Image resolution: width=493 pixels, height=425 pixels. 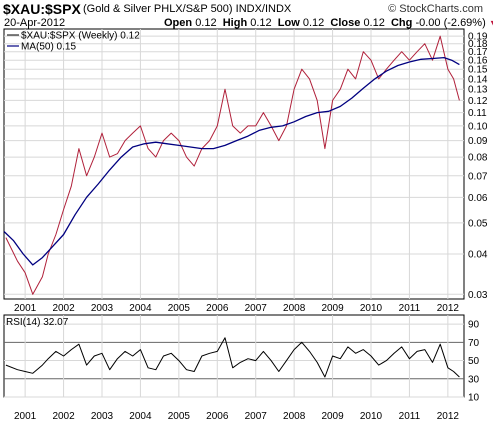 I want to click on rsi-x-tick-label: 2008, so click(x=294, y=416).